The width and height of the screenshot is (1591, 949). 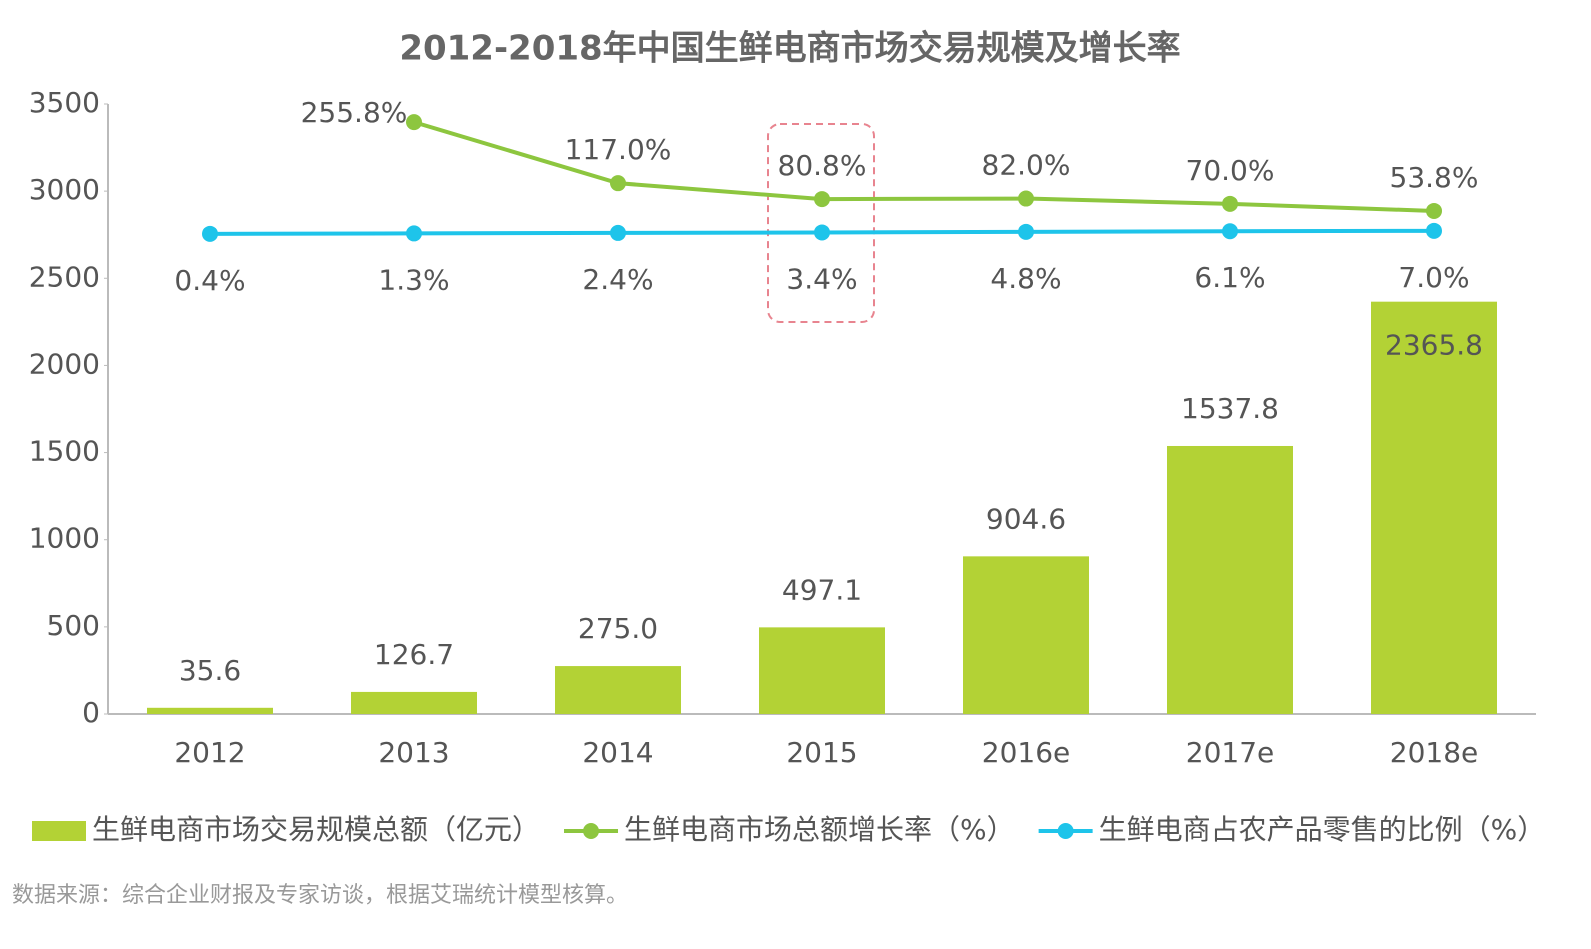 I want to click on chart-title: 2012-2018年中国生鲜电商市场交易规模及增长率, so click(x=789, y=49).